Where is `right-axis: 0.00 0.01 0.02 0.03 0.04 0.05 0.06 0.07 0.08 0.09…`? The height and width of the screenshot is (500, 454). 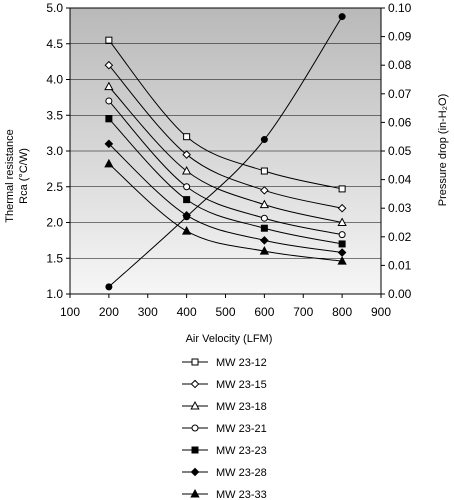 right-axis: 0.00 0.01 0.02 0.03 0.04 0.05 0.06 0.07 0.08 0.09… is located at coordinates (396, 151).